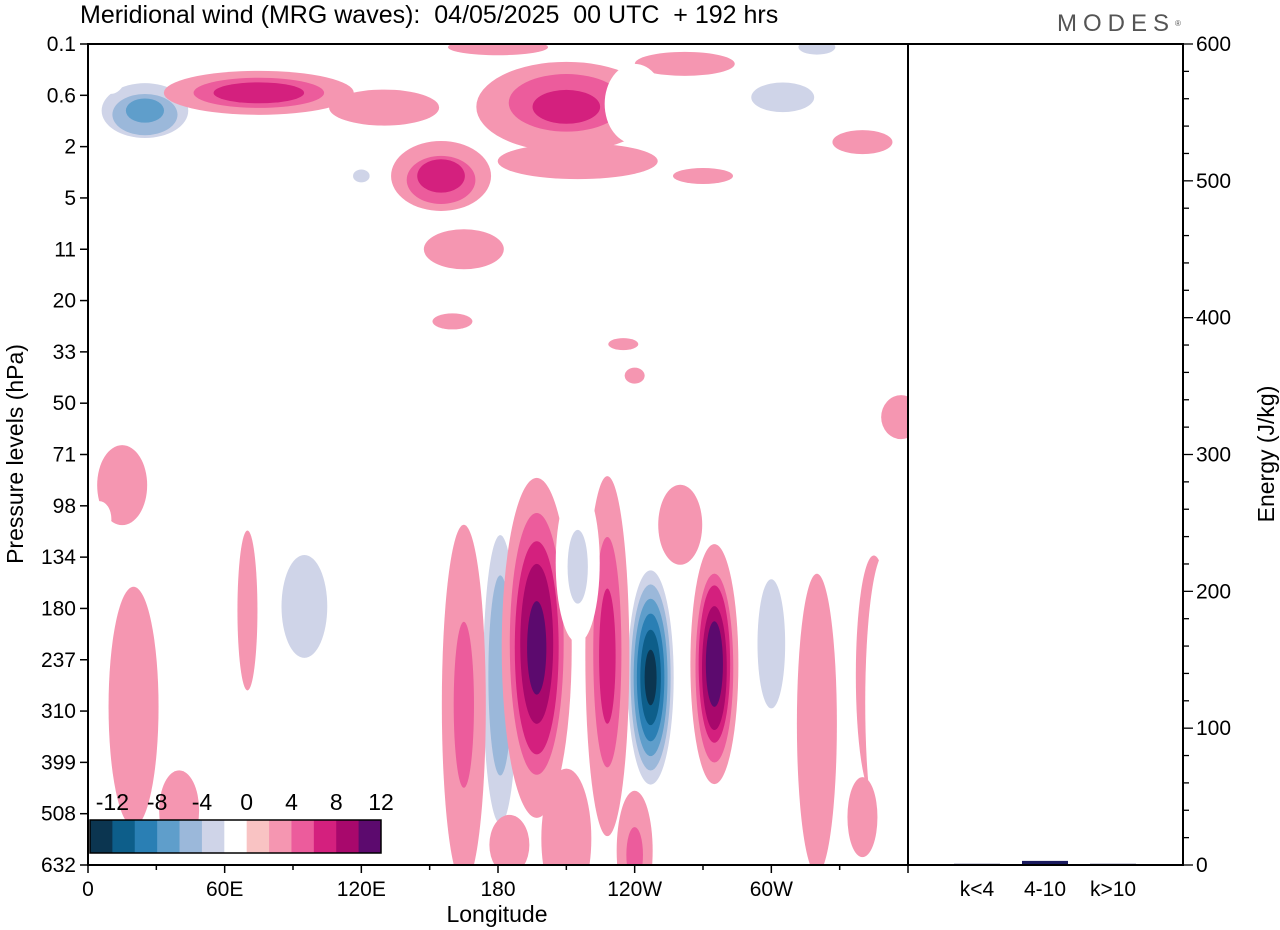 Image resolution: width=1280 pixels, height=930 pixels. I want to click on colorbar: -12 -8 -4 0 4 8 12, so click(241, 821).